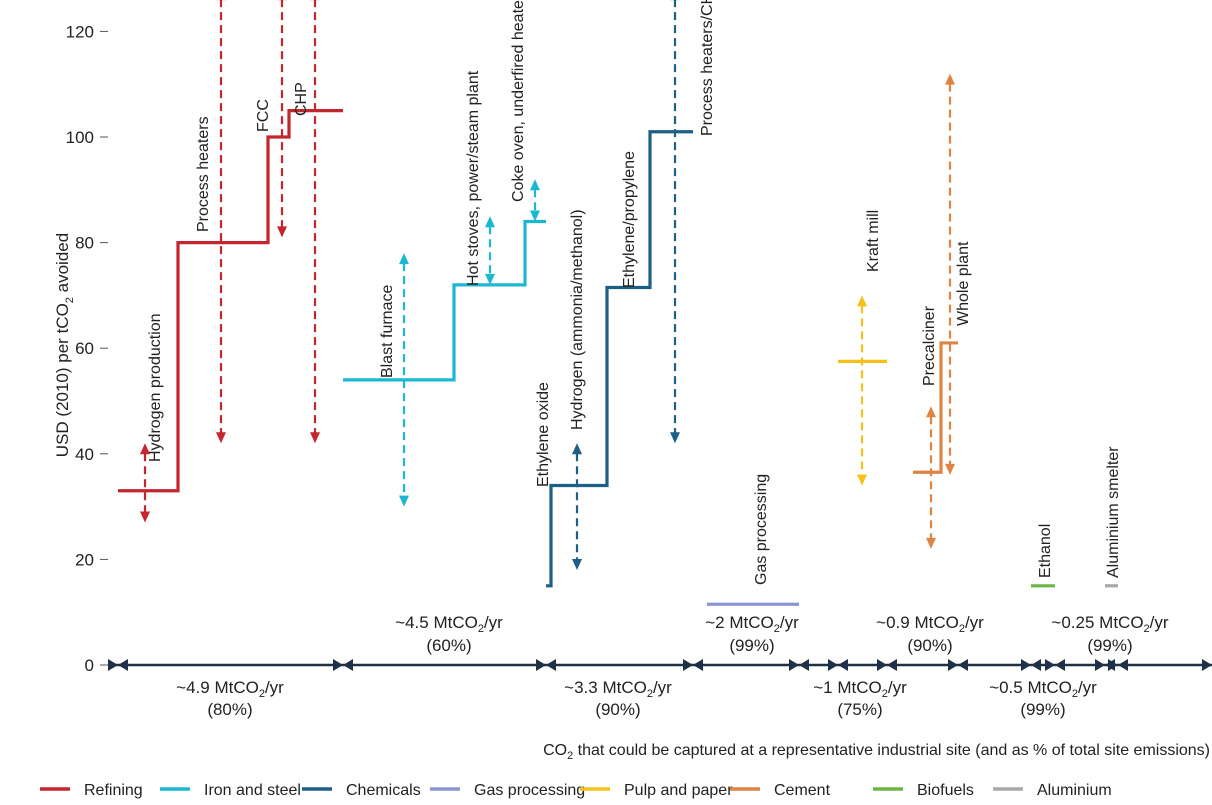 The height and width of the screenshot is (805, 1212). I want to click on legend-item: Refining, so click(91, 790).